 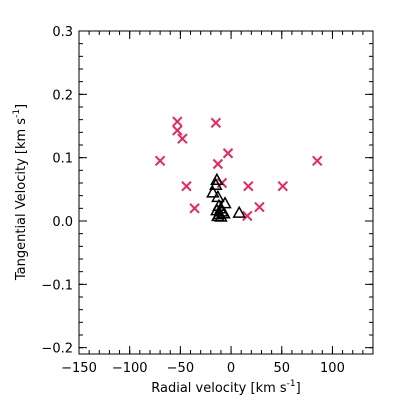 What do you see at coordinates (79, 368) in the screenshot?
I see `x-tick-label: −150` at bounding box center [79, 368].